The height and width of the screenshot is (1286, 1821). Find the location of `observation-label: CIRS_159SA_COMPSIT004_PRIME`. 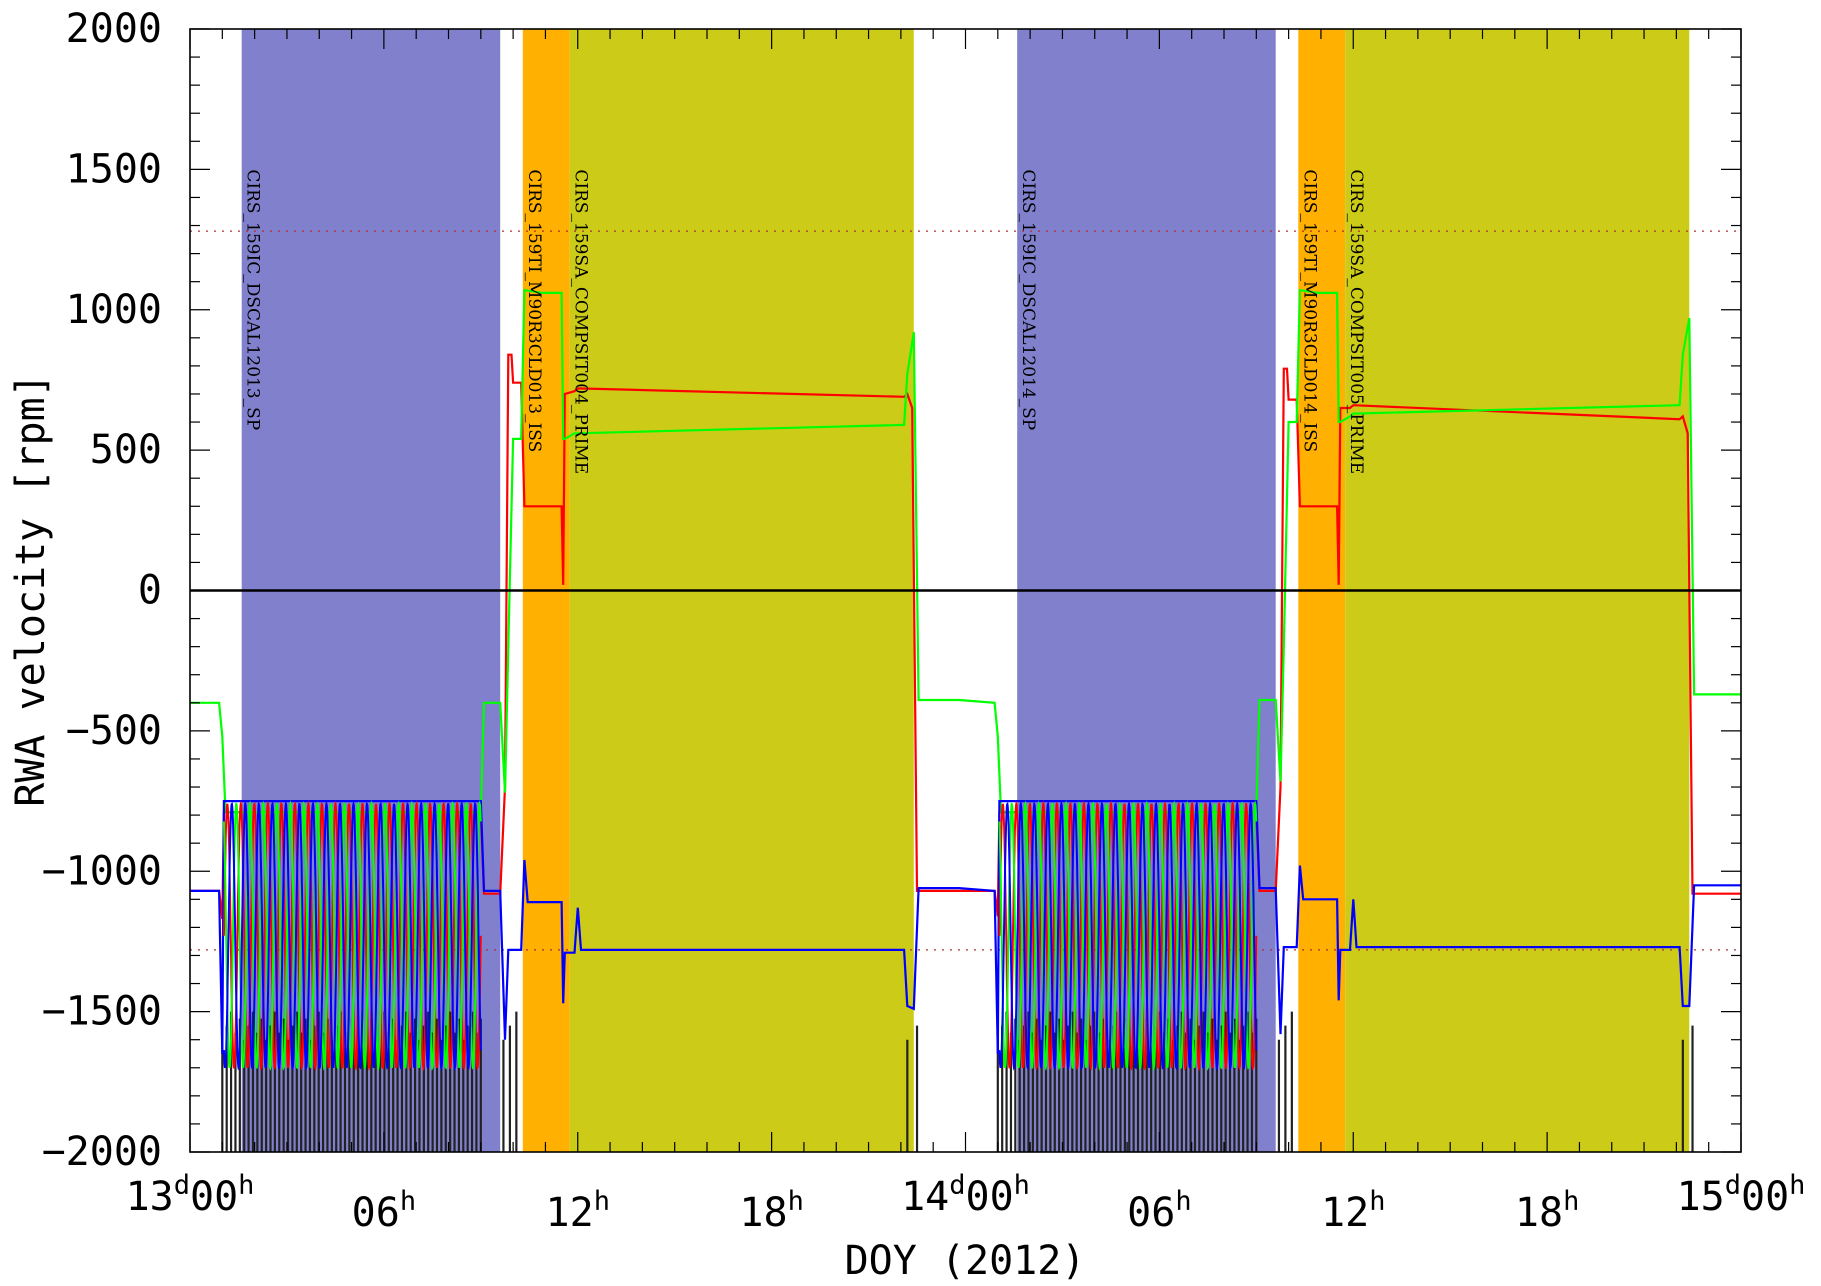

observation-label: CIRS_159SA_COMPSIT004_PRIME is located at coordinates (581, 321).